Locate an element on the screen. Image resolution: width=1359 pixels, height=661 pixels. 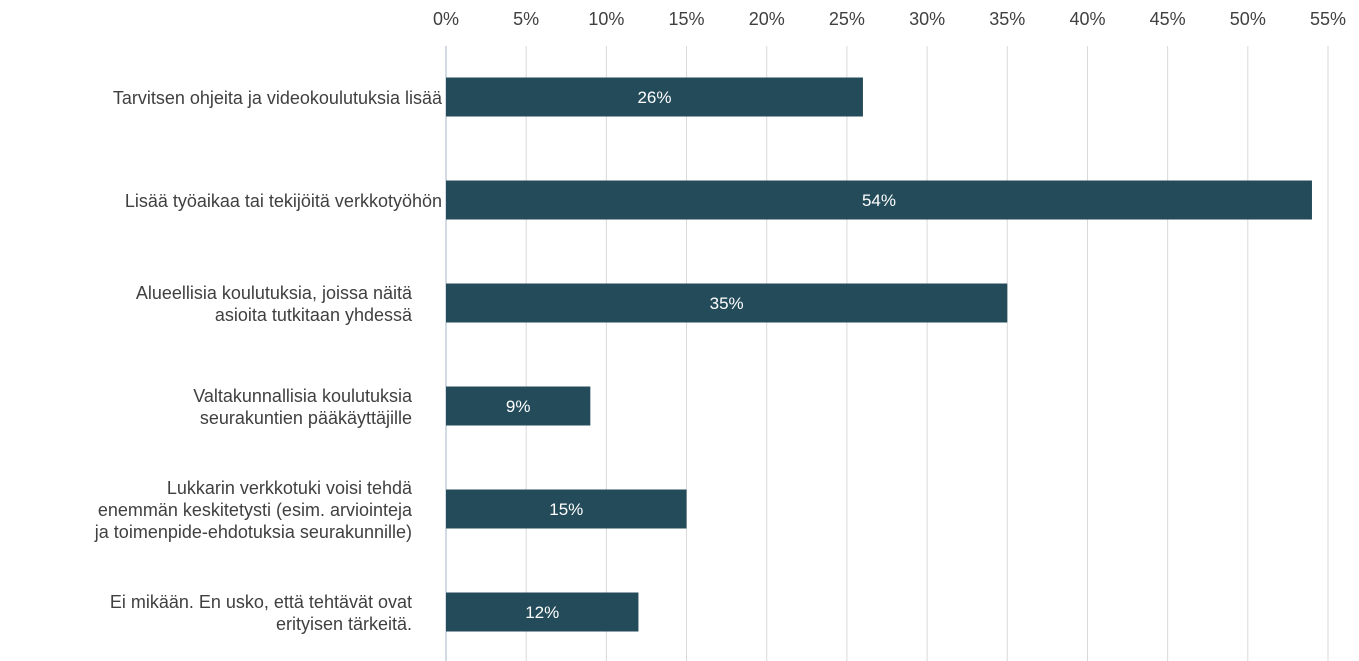
category-label-line: asioita tutkitaan yhdessä is located at coordinates (313, 315).